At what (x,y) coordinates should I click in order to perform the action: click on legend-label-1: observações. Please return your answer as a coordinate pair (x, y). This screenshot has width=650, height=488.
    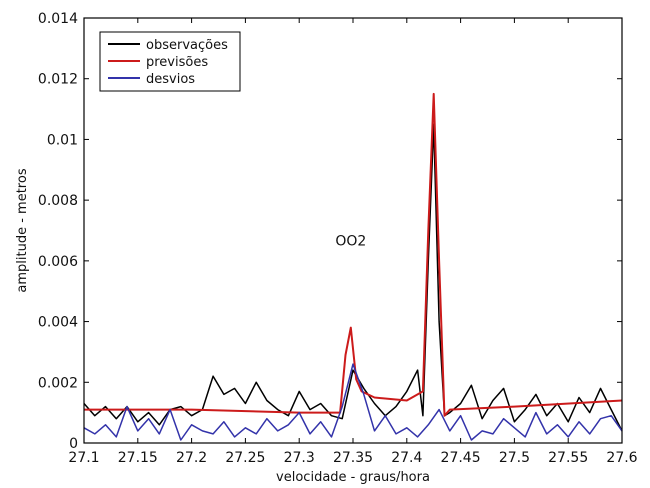
    Looking at the image, I should click on (187, 45).